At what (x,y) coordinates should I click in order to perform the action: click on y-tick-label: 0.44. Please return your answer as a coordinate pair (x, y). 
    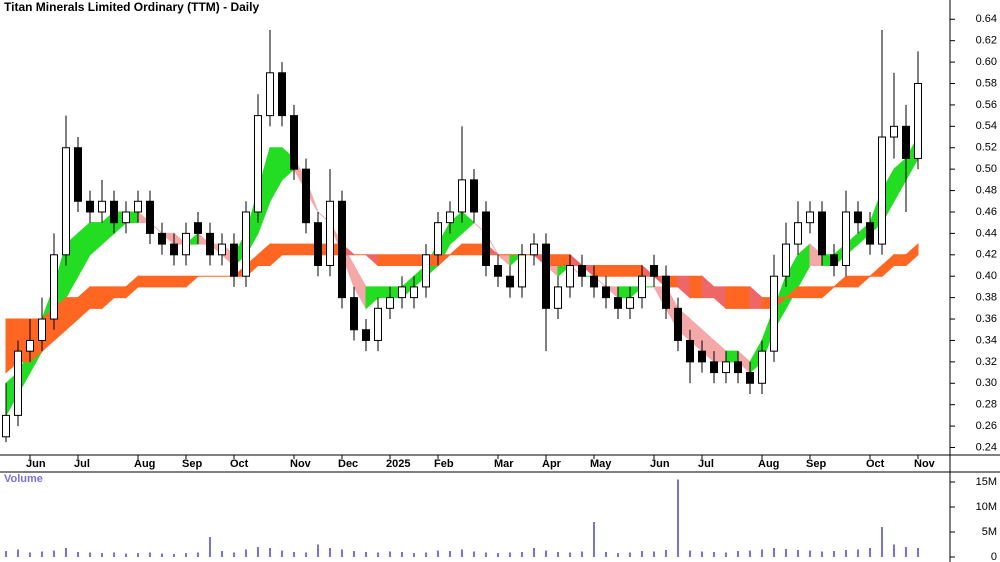
    Looking at the image, I should click on (986, 233).